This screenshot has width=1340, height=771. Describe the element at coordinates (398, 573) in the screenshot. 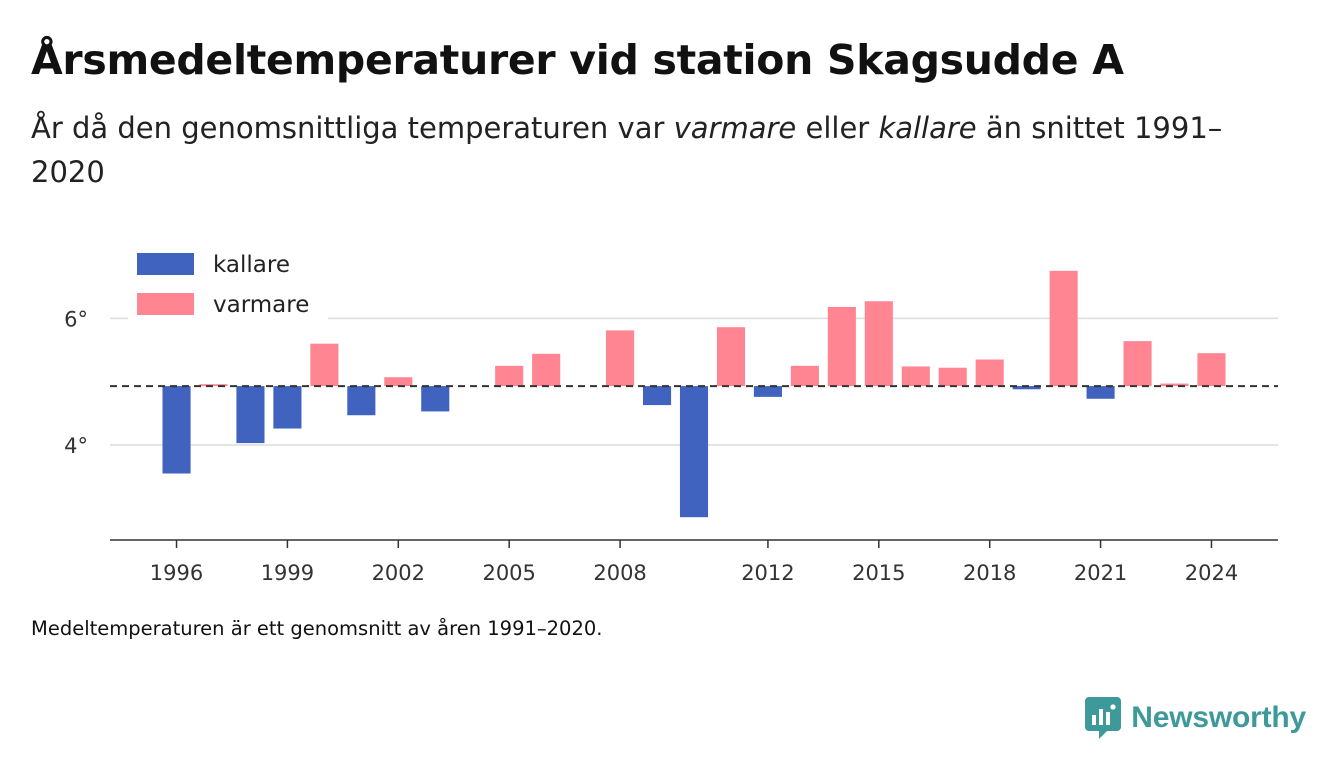

I see `x-tick-label: 2002` at that location.